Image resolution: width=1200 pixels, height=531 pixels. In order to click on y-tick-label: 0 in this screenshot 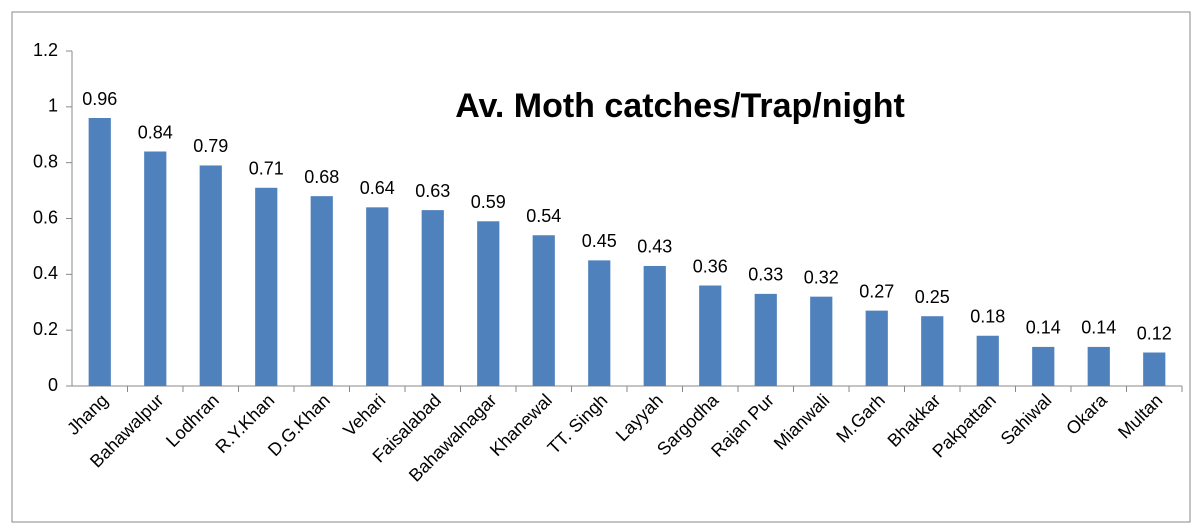, I will do `click(53, 385)`.